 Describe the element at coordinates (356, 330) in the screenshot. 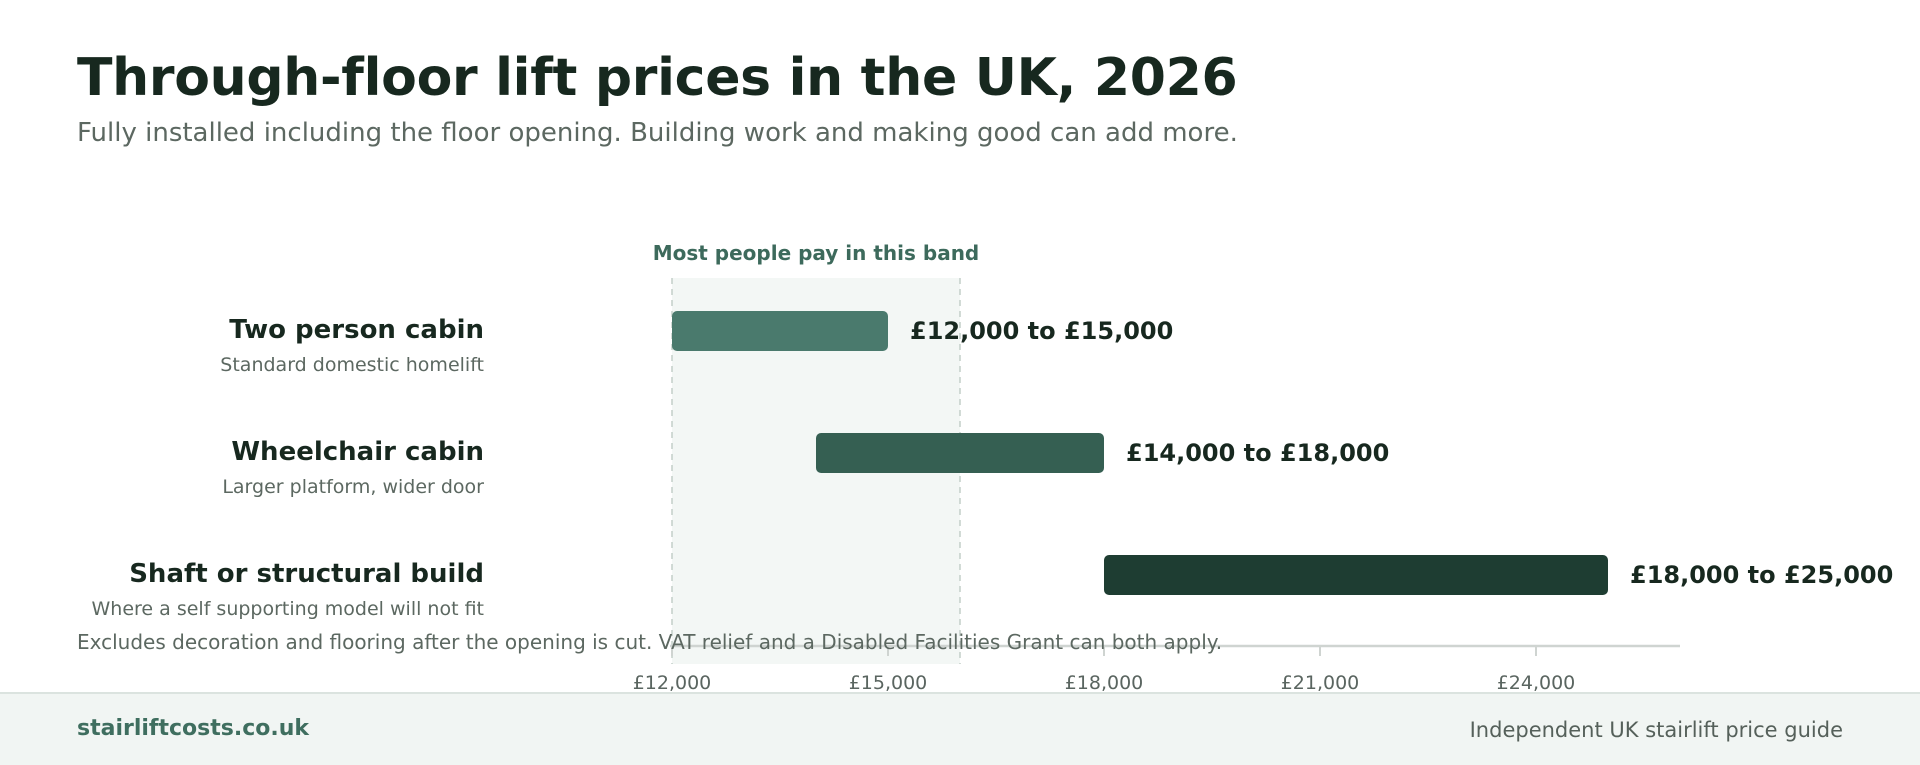

I see `category-label: Two person cabin` at that location.